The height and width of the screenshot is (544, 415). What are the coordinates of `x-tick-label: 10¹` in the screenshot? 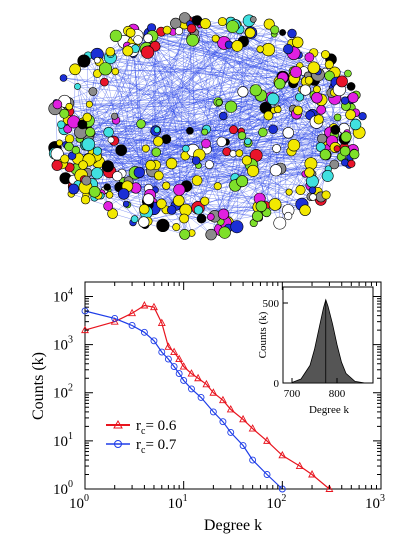 It's located at (178, 502).